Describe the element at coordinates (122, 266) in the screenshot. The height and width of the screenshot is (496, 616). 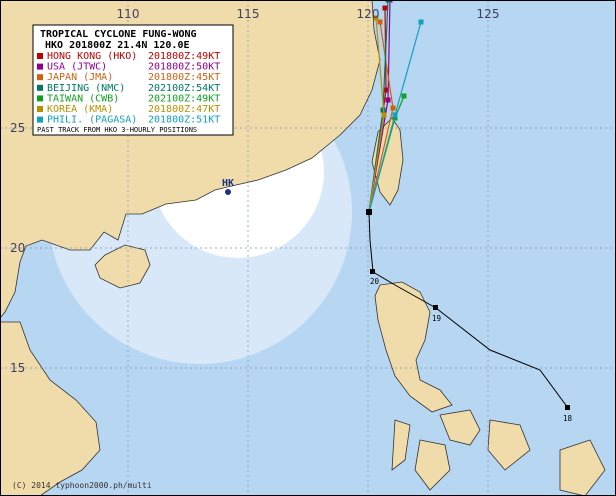
I see `hainan` at that location.